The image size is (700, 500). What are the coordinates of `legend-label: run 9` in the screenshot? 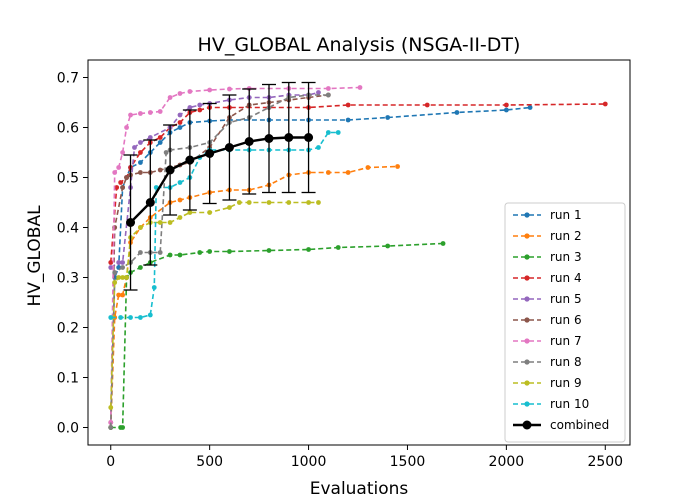 It's located at (566, 383).